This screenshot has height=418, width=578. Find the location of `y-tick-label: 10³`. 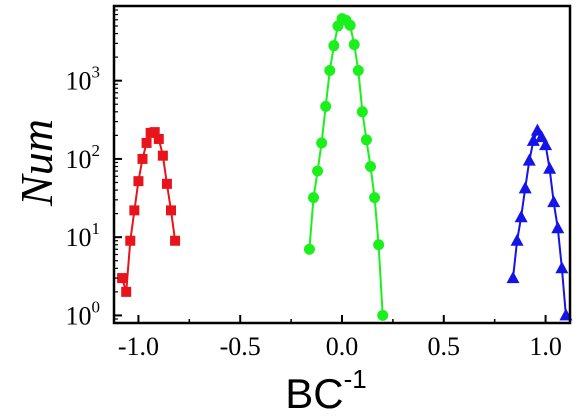

y-tick-label: 10³ is located at coordinates (83, 79).